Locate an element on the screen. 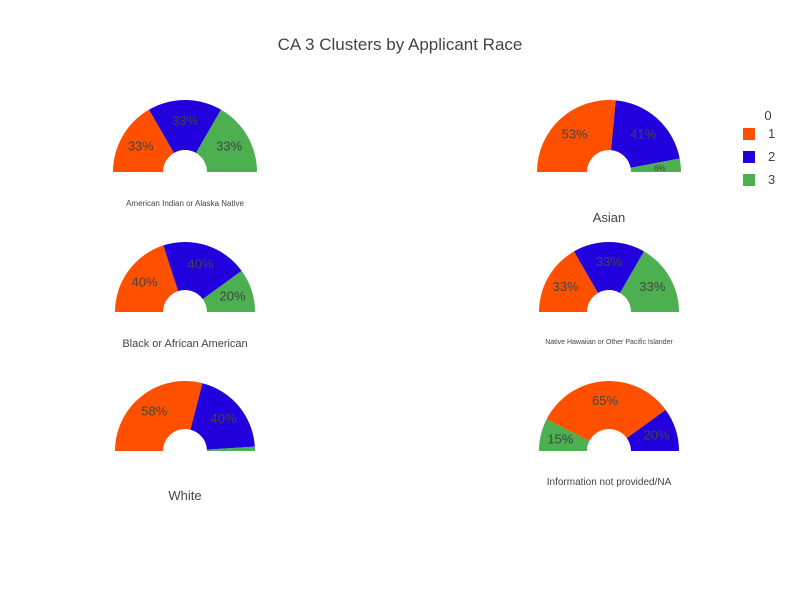  slice-label: 65% is located at coordinates (605, 400).